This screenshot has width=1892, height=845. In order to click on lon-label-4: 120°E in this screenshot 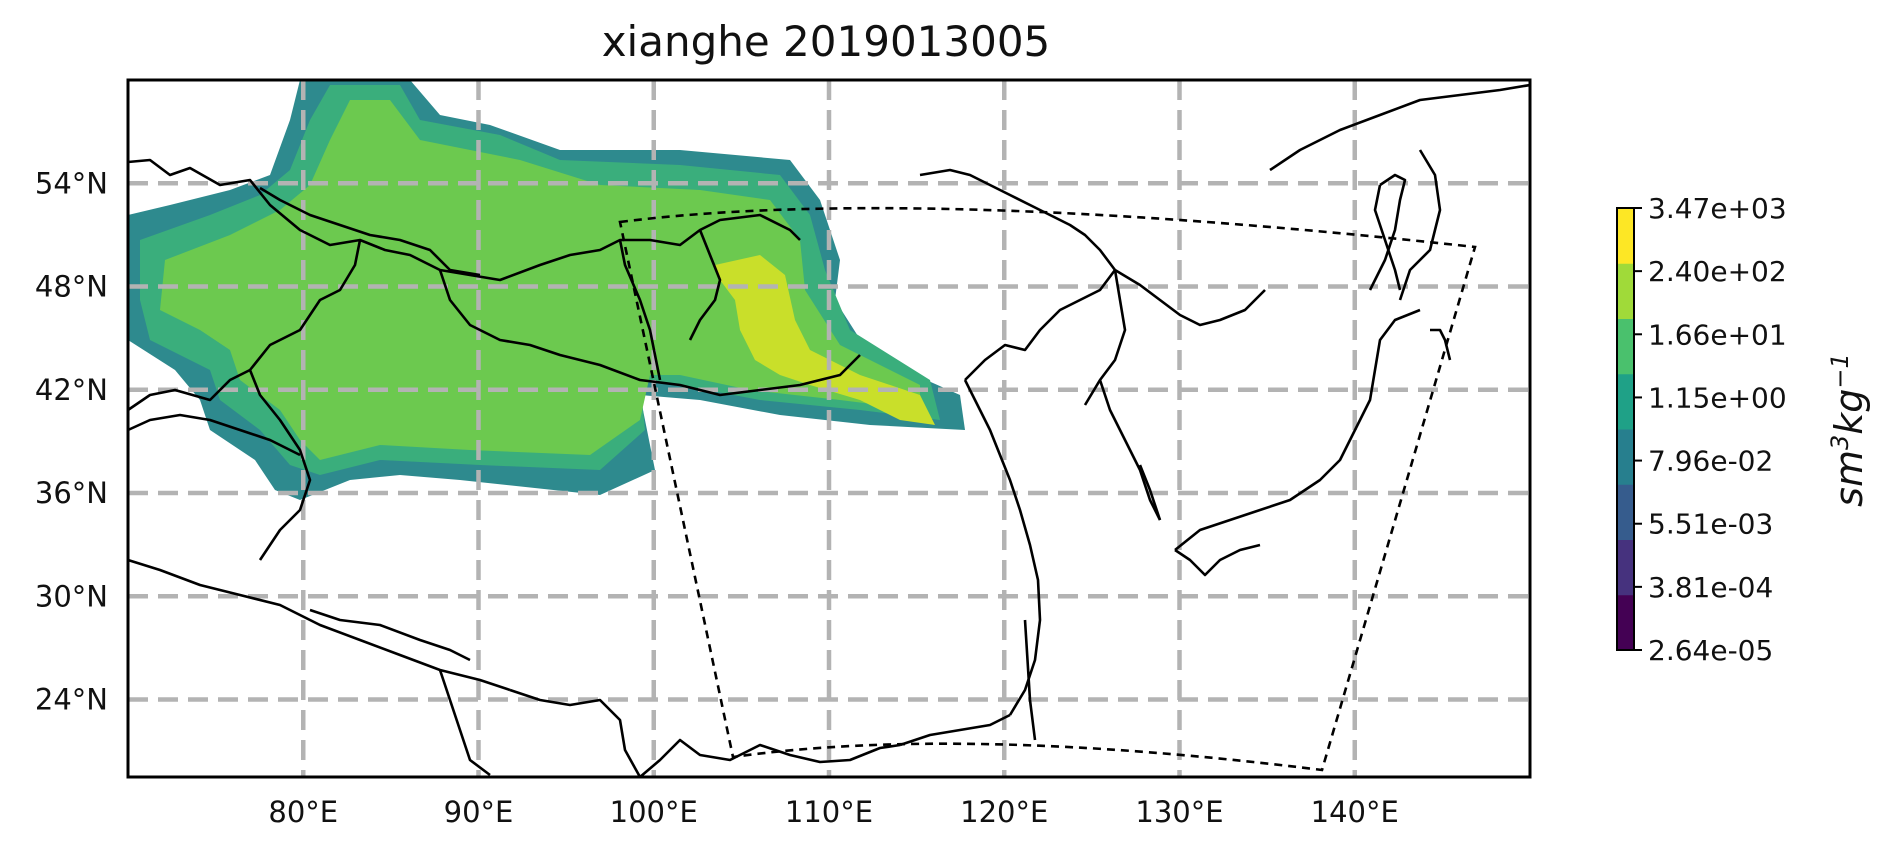, I will do `click(1004, 812)`.